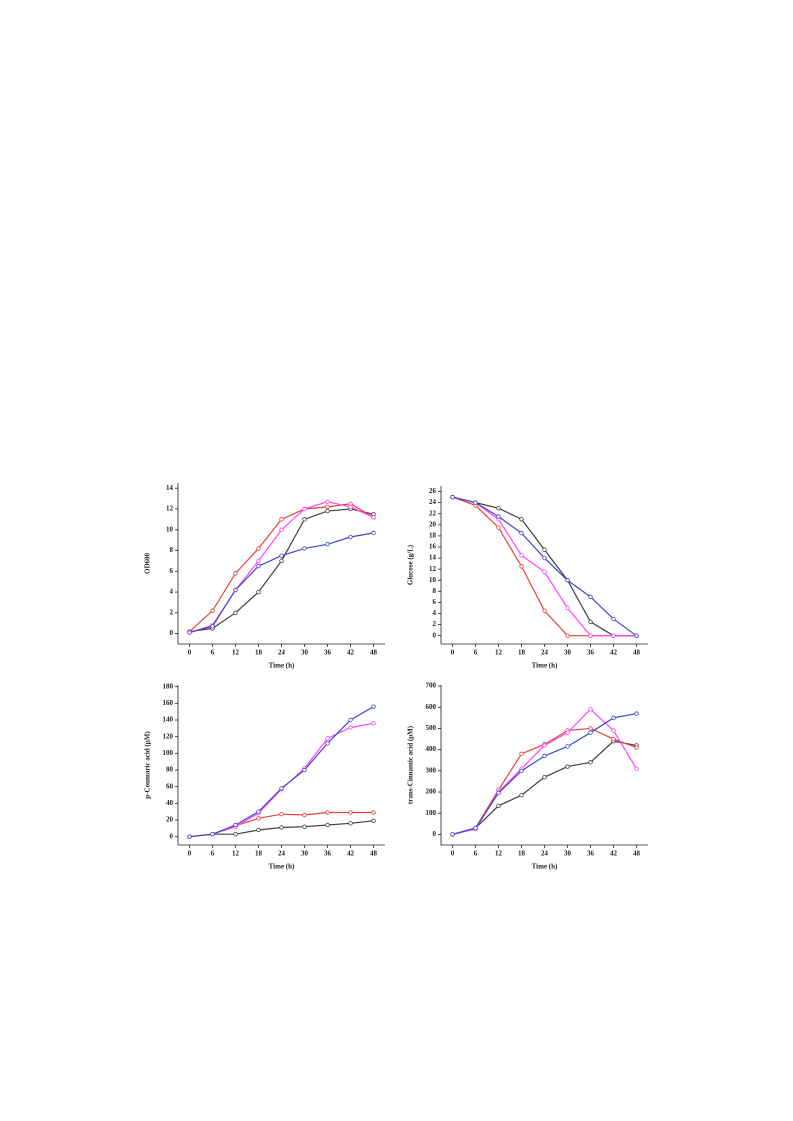  What do you see at coordinates (168, 703) in the screenshot?
I see `y-tick-label: 160` at bounding box center [168, 703].